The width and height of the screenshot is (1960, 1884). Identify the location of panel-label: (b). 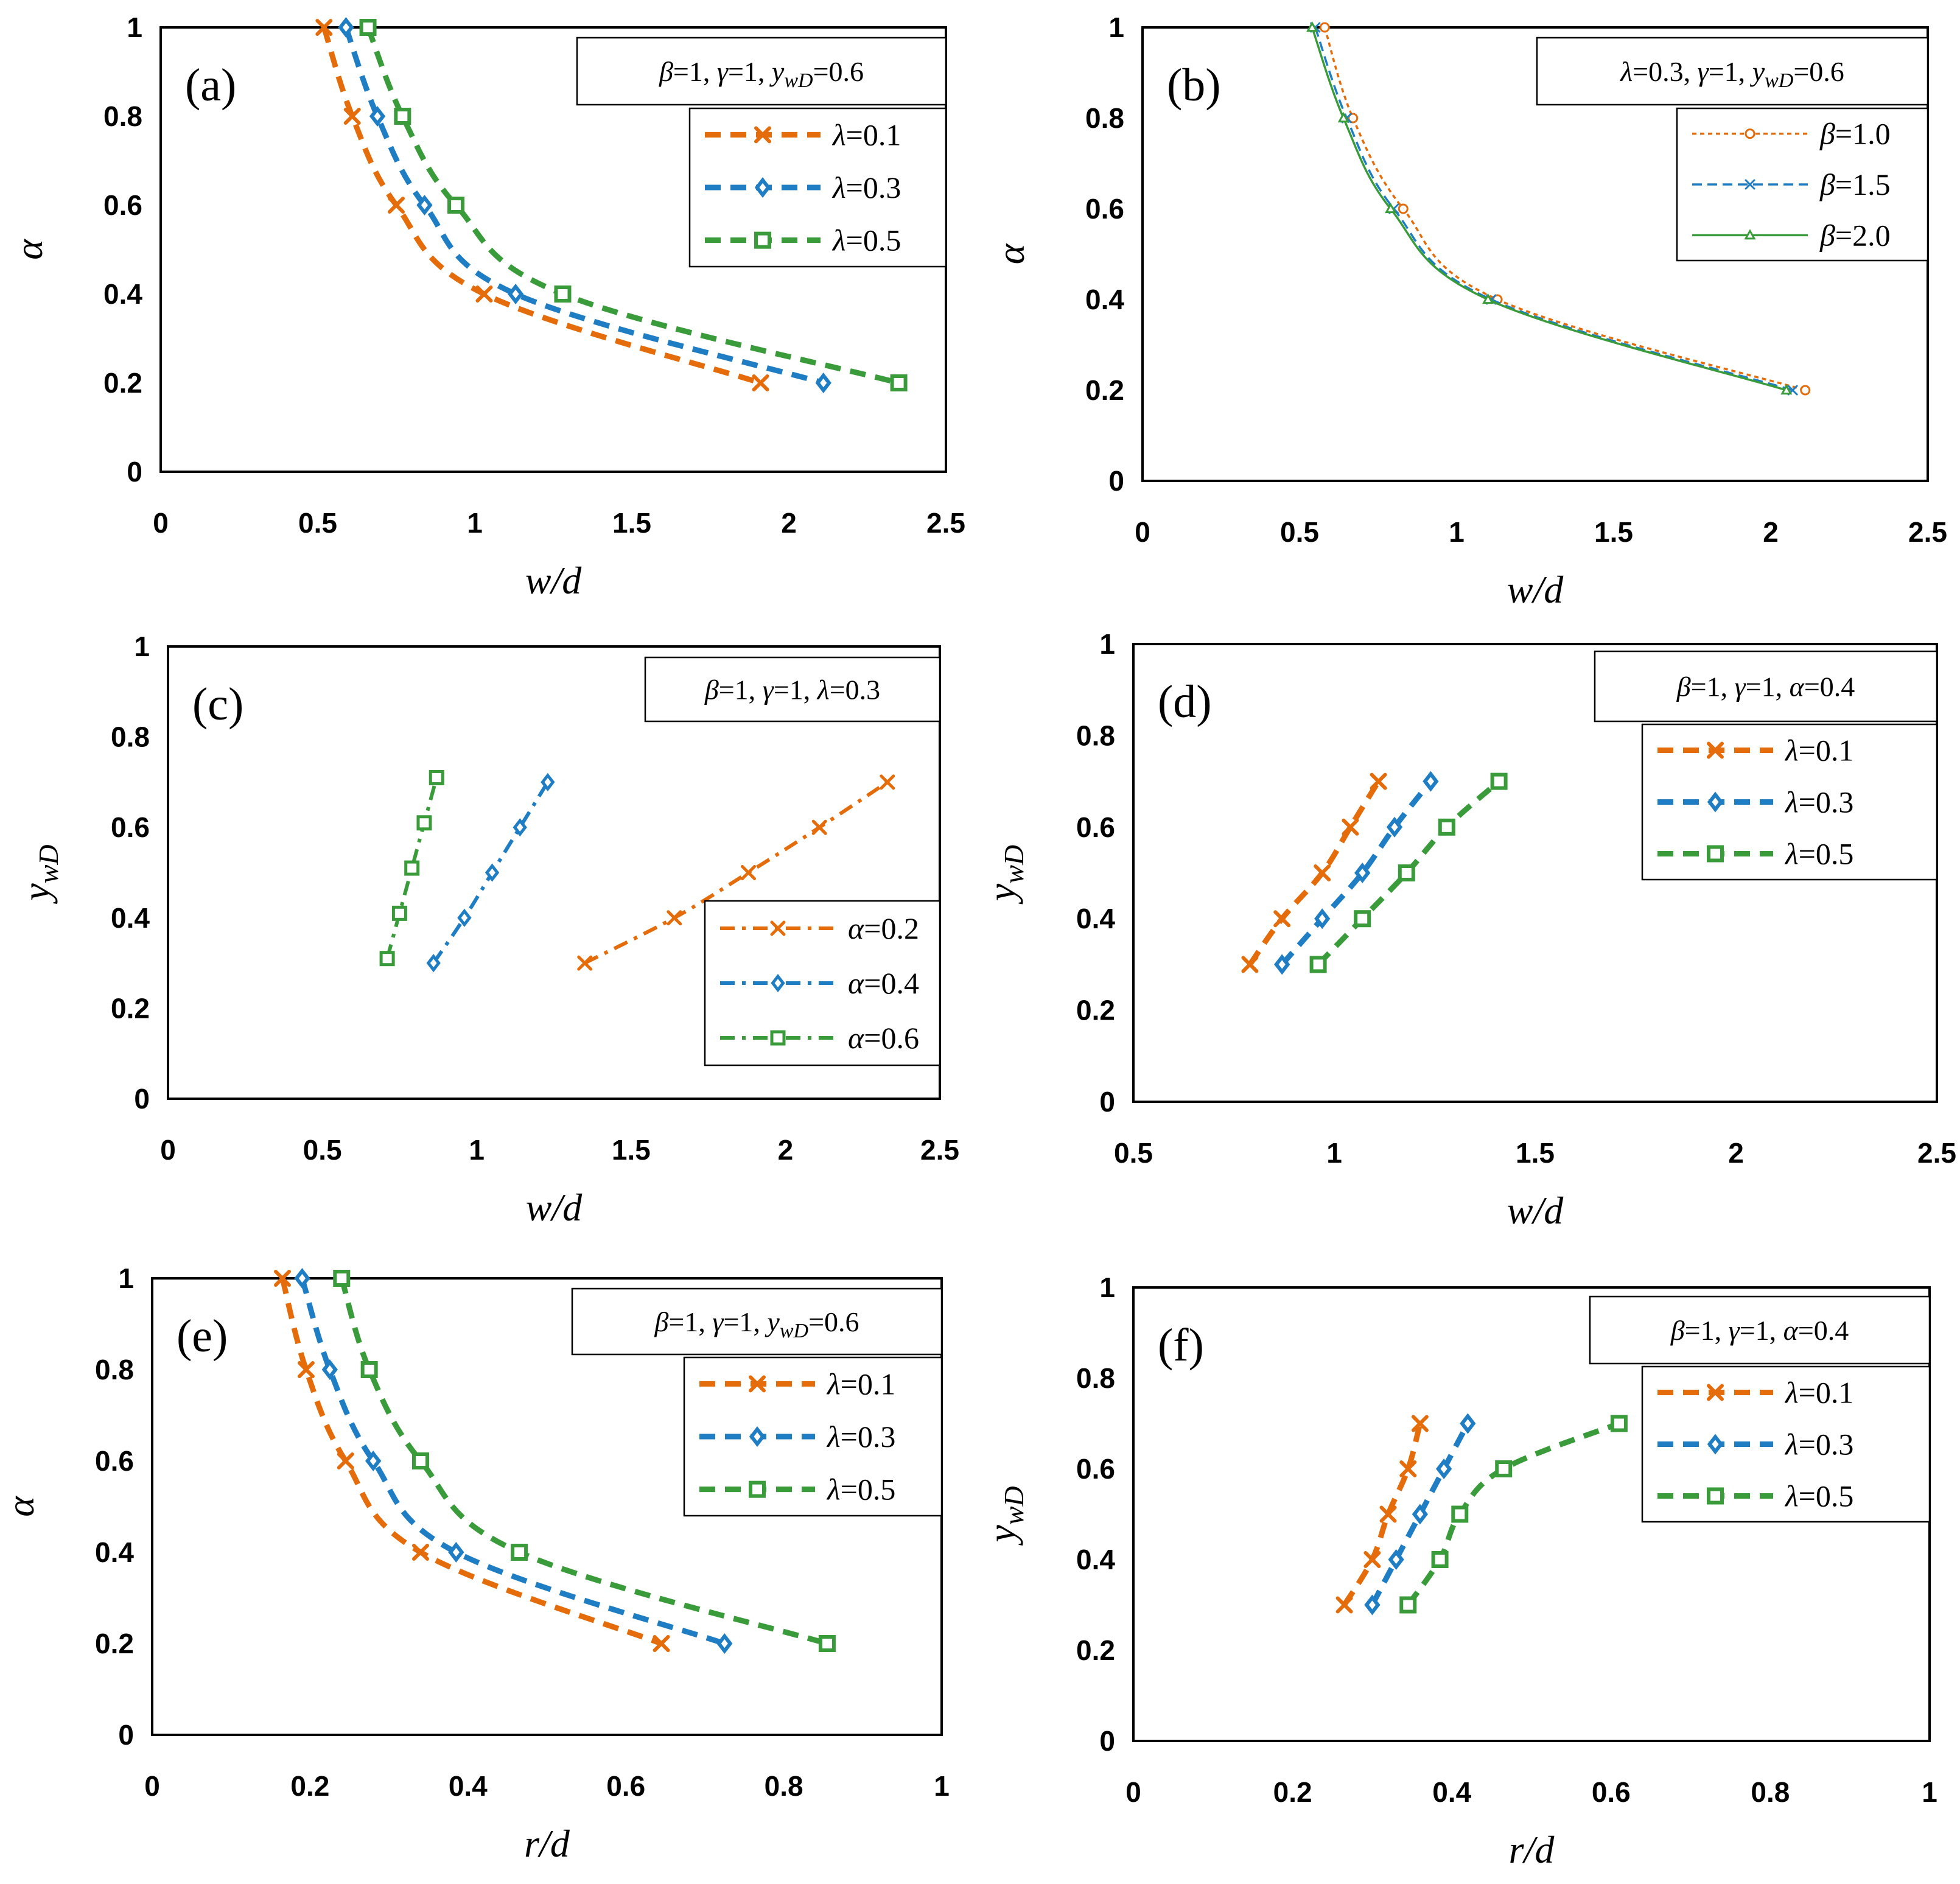
(1194, 85).